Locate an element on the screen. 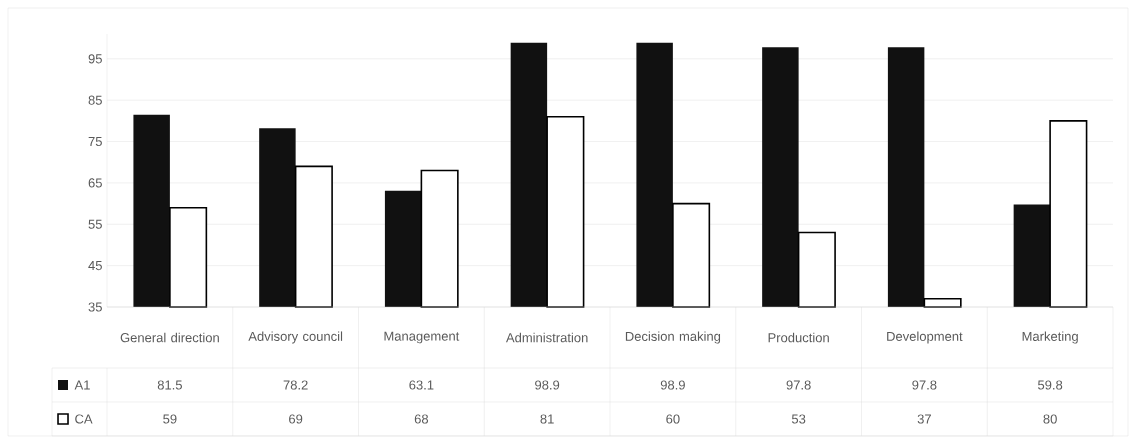 Image resolution: width=1134 pixels, height=438 pixels. legend-label: CA is located at coordinates (84, 419).